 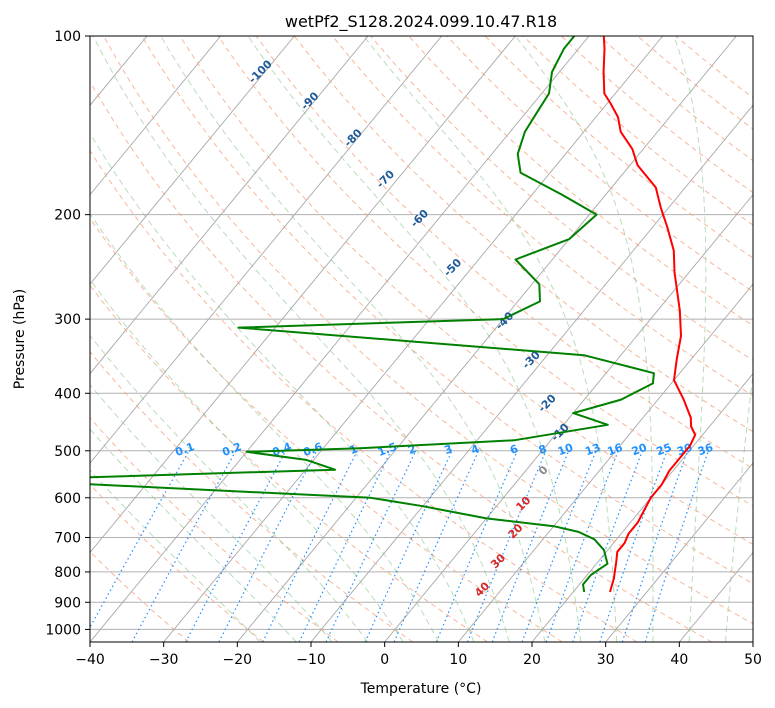 I want to click on x-tick-label: −10, so click(x=311, y=660).